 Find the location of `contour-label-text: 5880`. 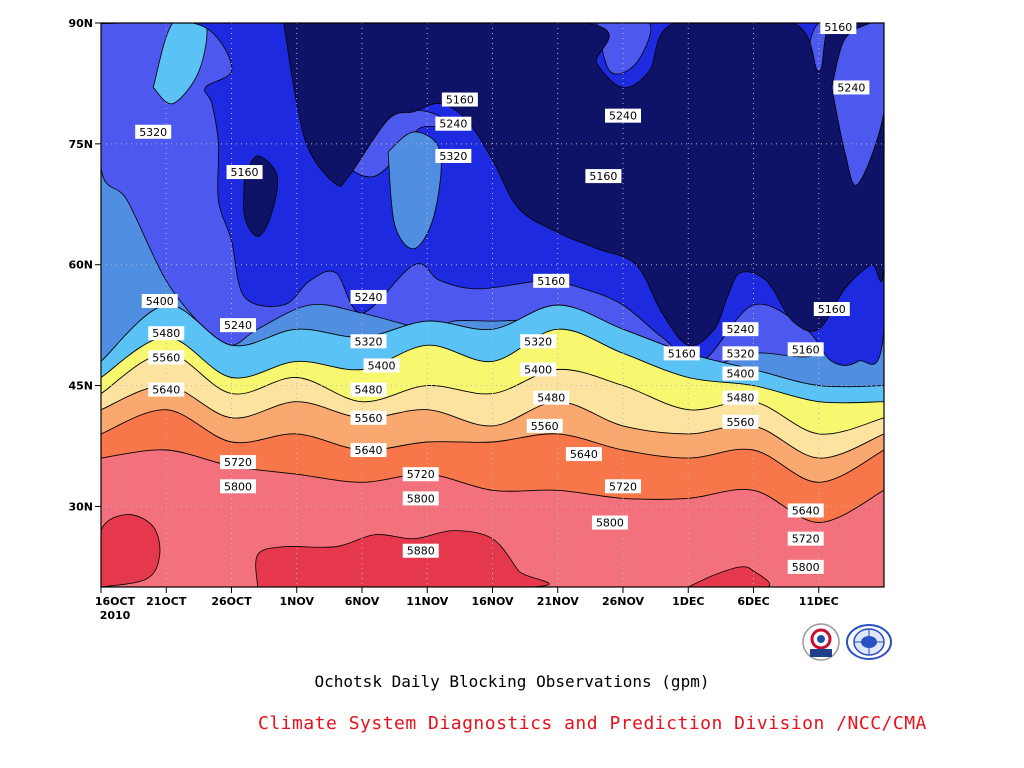

contour-label-text: 5880 is located at coordinates (421, 551).